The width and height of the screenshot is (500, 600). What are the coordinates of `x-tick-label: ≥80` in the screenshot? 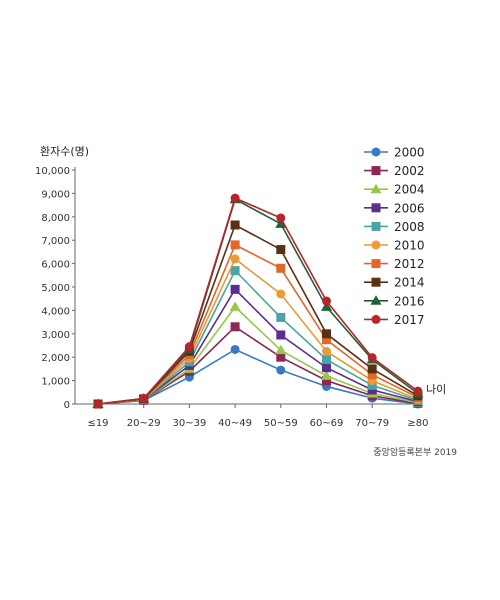 It's located at (417, 423).